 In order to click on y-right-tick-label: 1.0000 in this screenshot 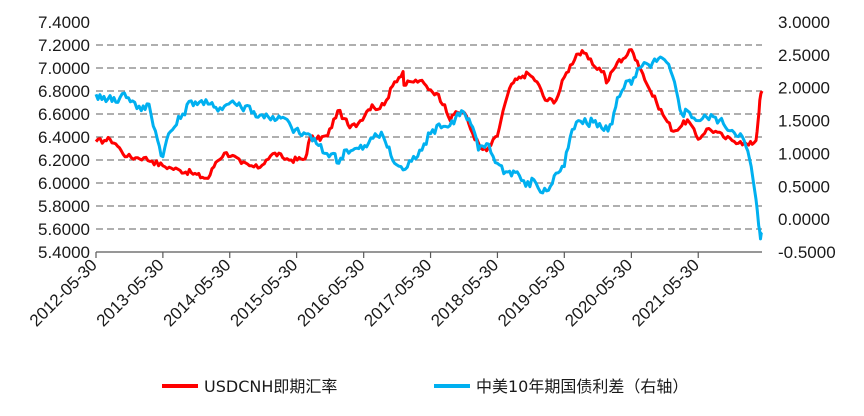, I will do `click(804, 153)`.